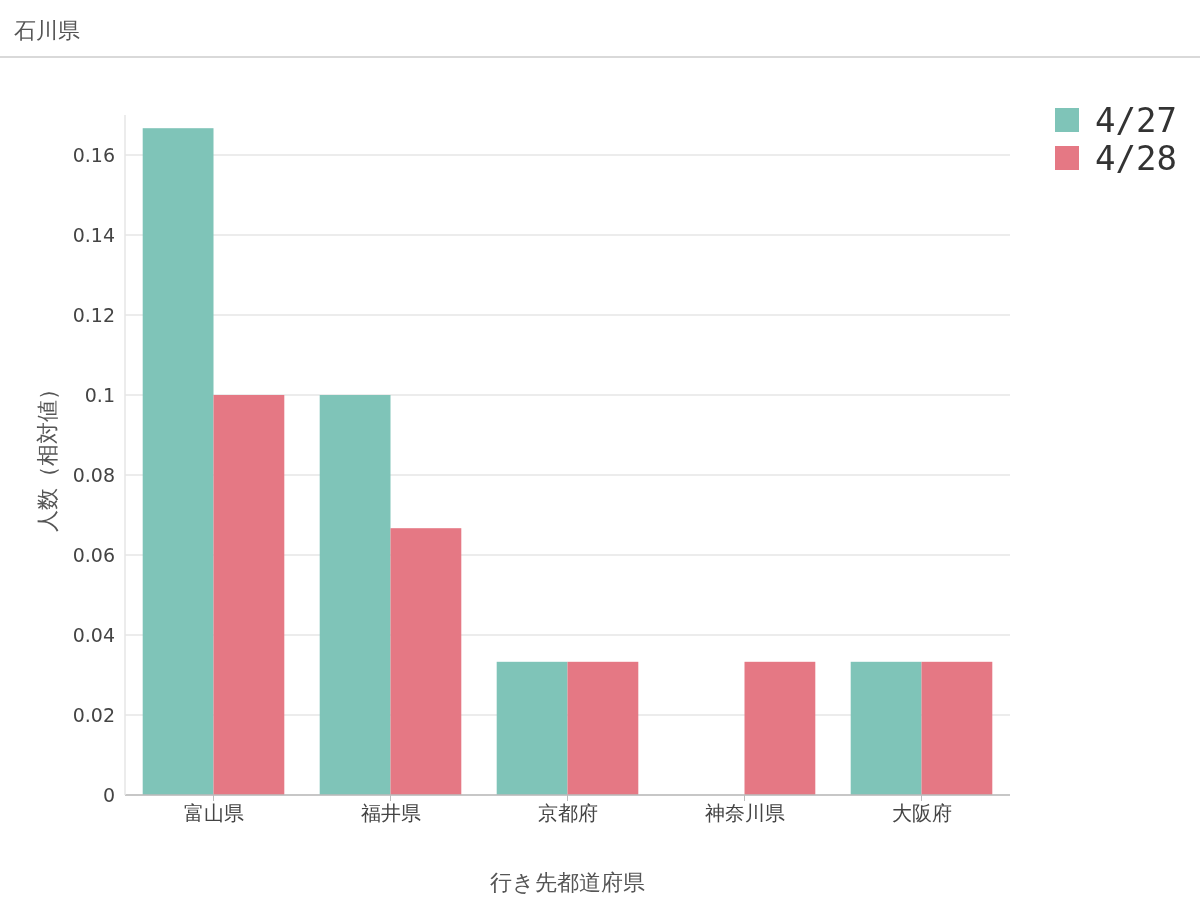 This screenshot has height=922, width=1200. What do you see at coordinates (47, 455) in the screenshot?
I see `y-axis-title: 人数（相対値）` at bounding box center [47, 455].